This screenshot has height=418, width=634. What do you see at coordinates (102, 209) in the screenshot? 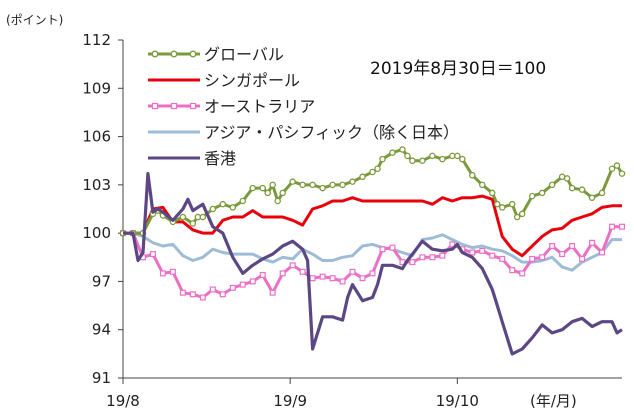
I see `y-axis-ticks: 91 94 97 100 103 106 109 112` at bounding box center [102, 209].